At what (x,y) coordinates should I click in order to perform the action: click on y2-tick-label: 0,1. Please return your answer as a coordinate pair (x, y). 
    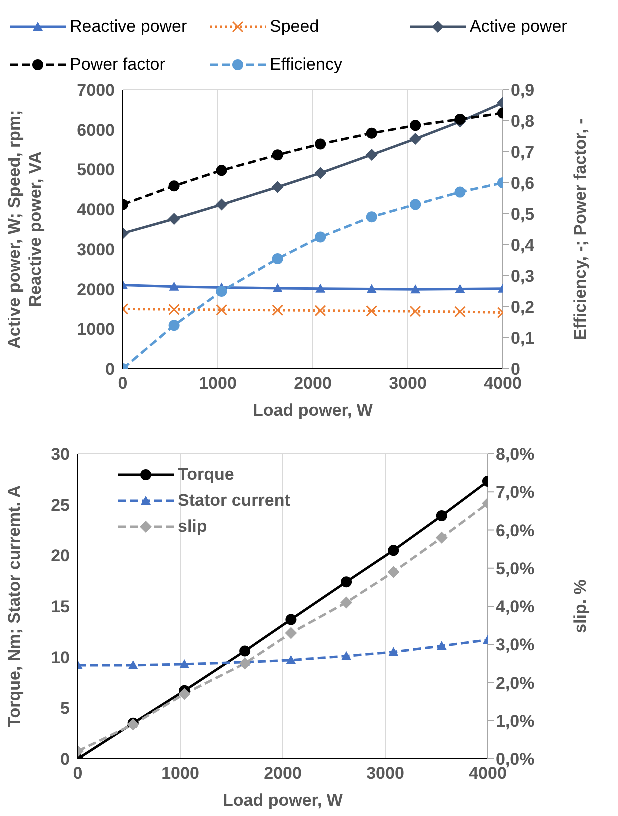
    Looking at the image, I should click on (523, 338).